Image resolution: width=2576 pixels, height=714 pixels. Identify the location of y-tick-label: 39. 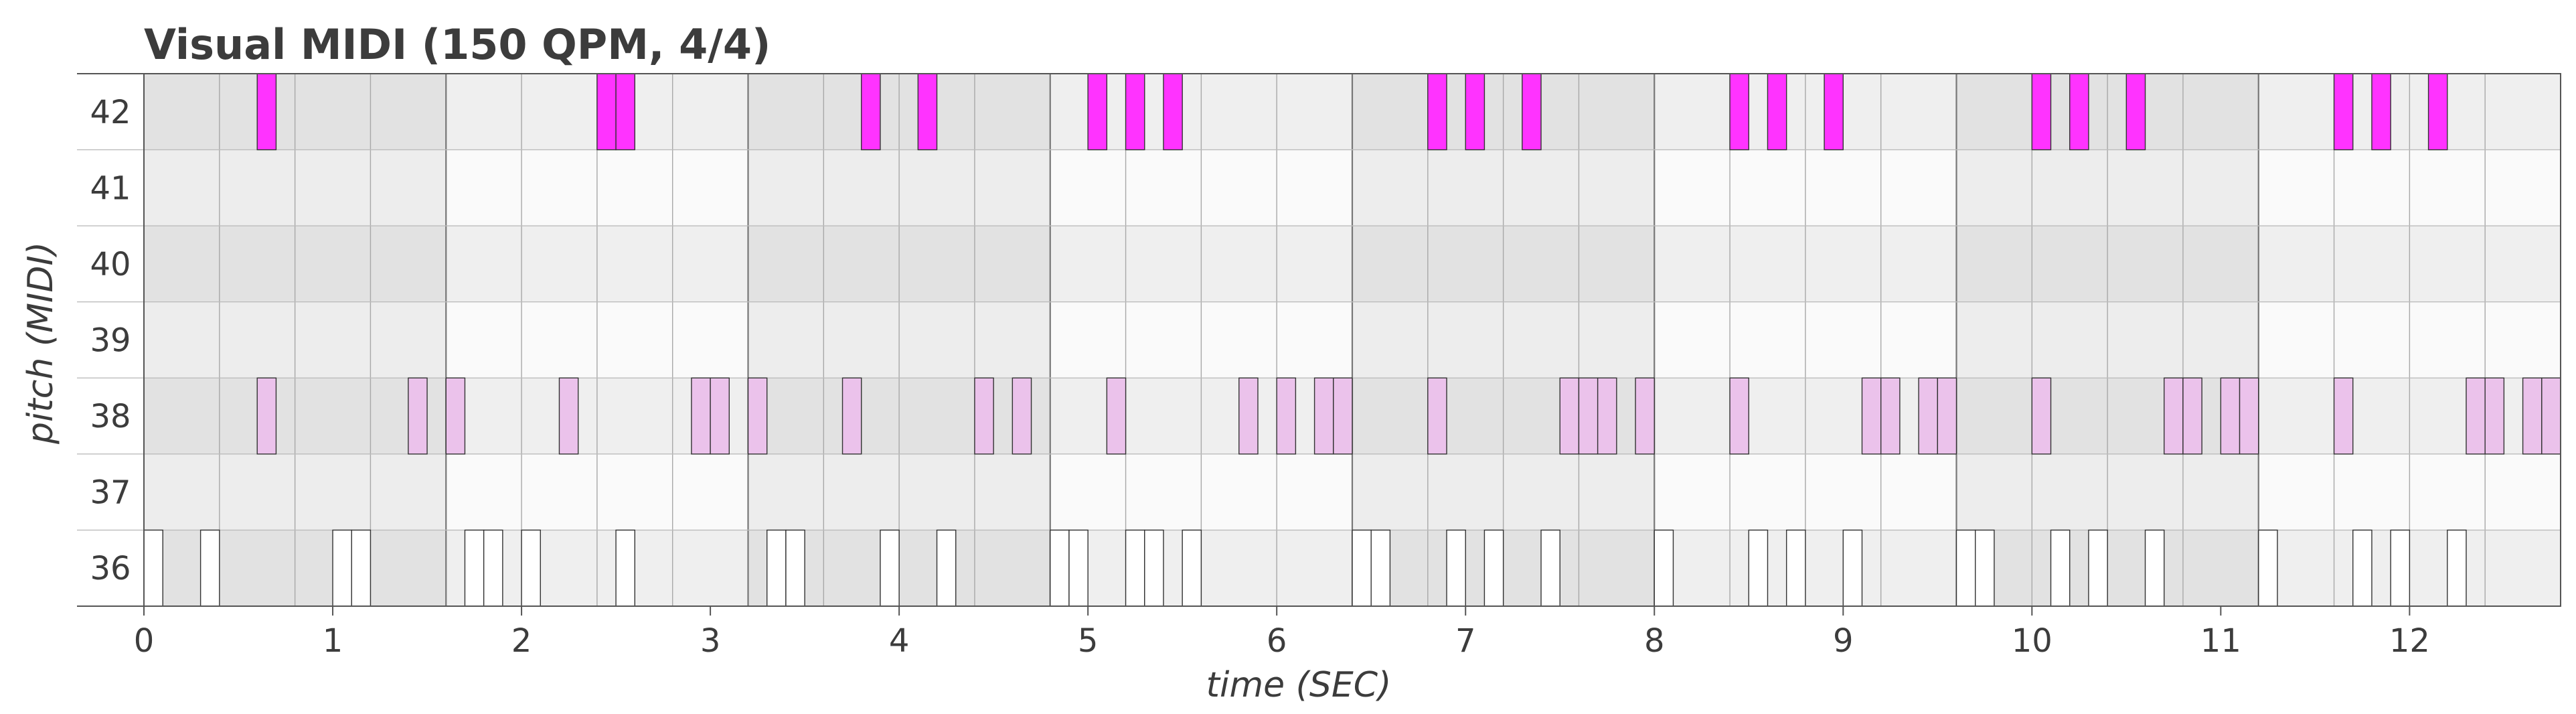
(111, 341).